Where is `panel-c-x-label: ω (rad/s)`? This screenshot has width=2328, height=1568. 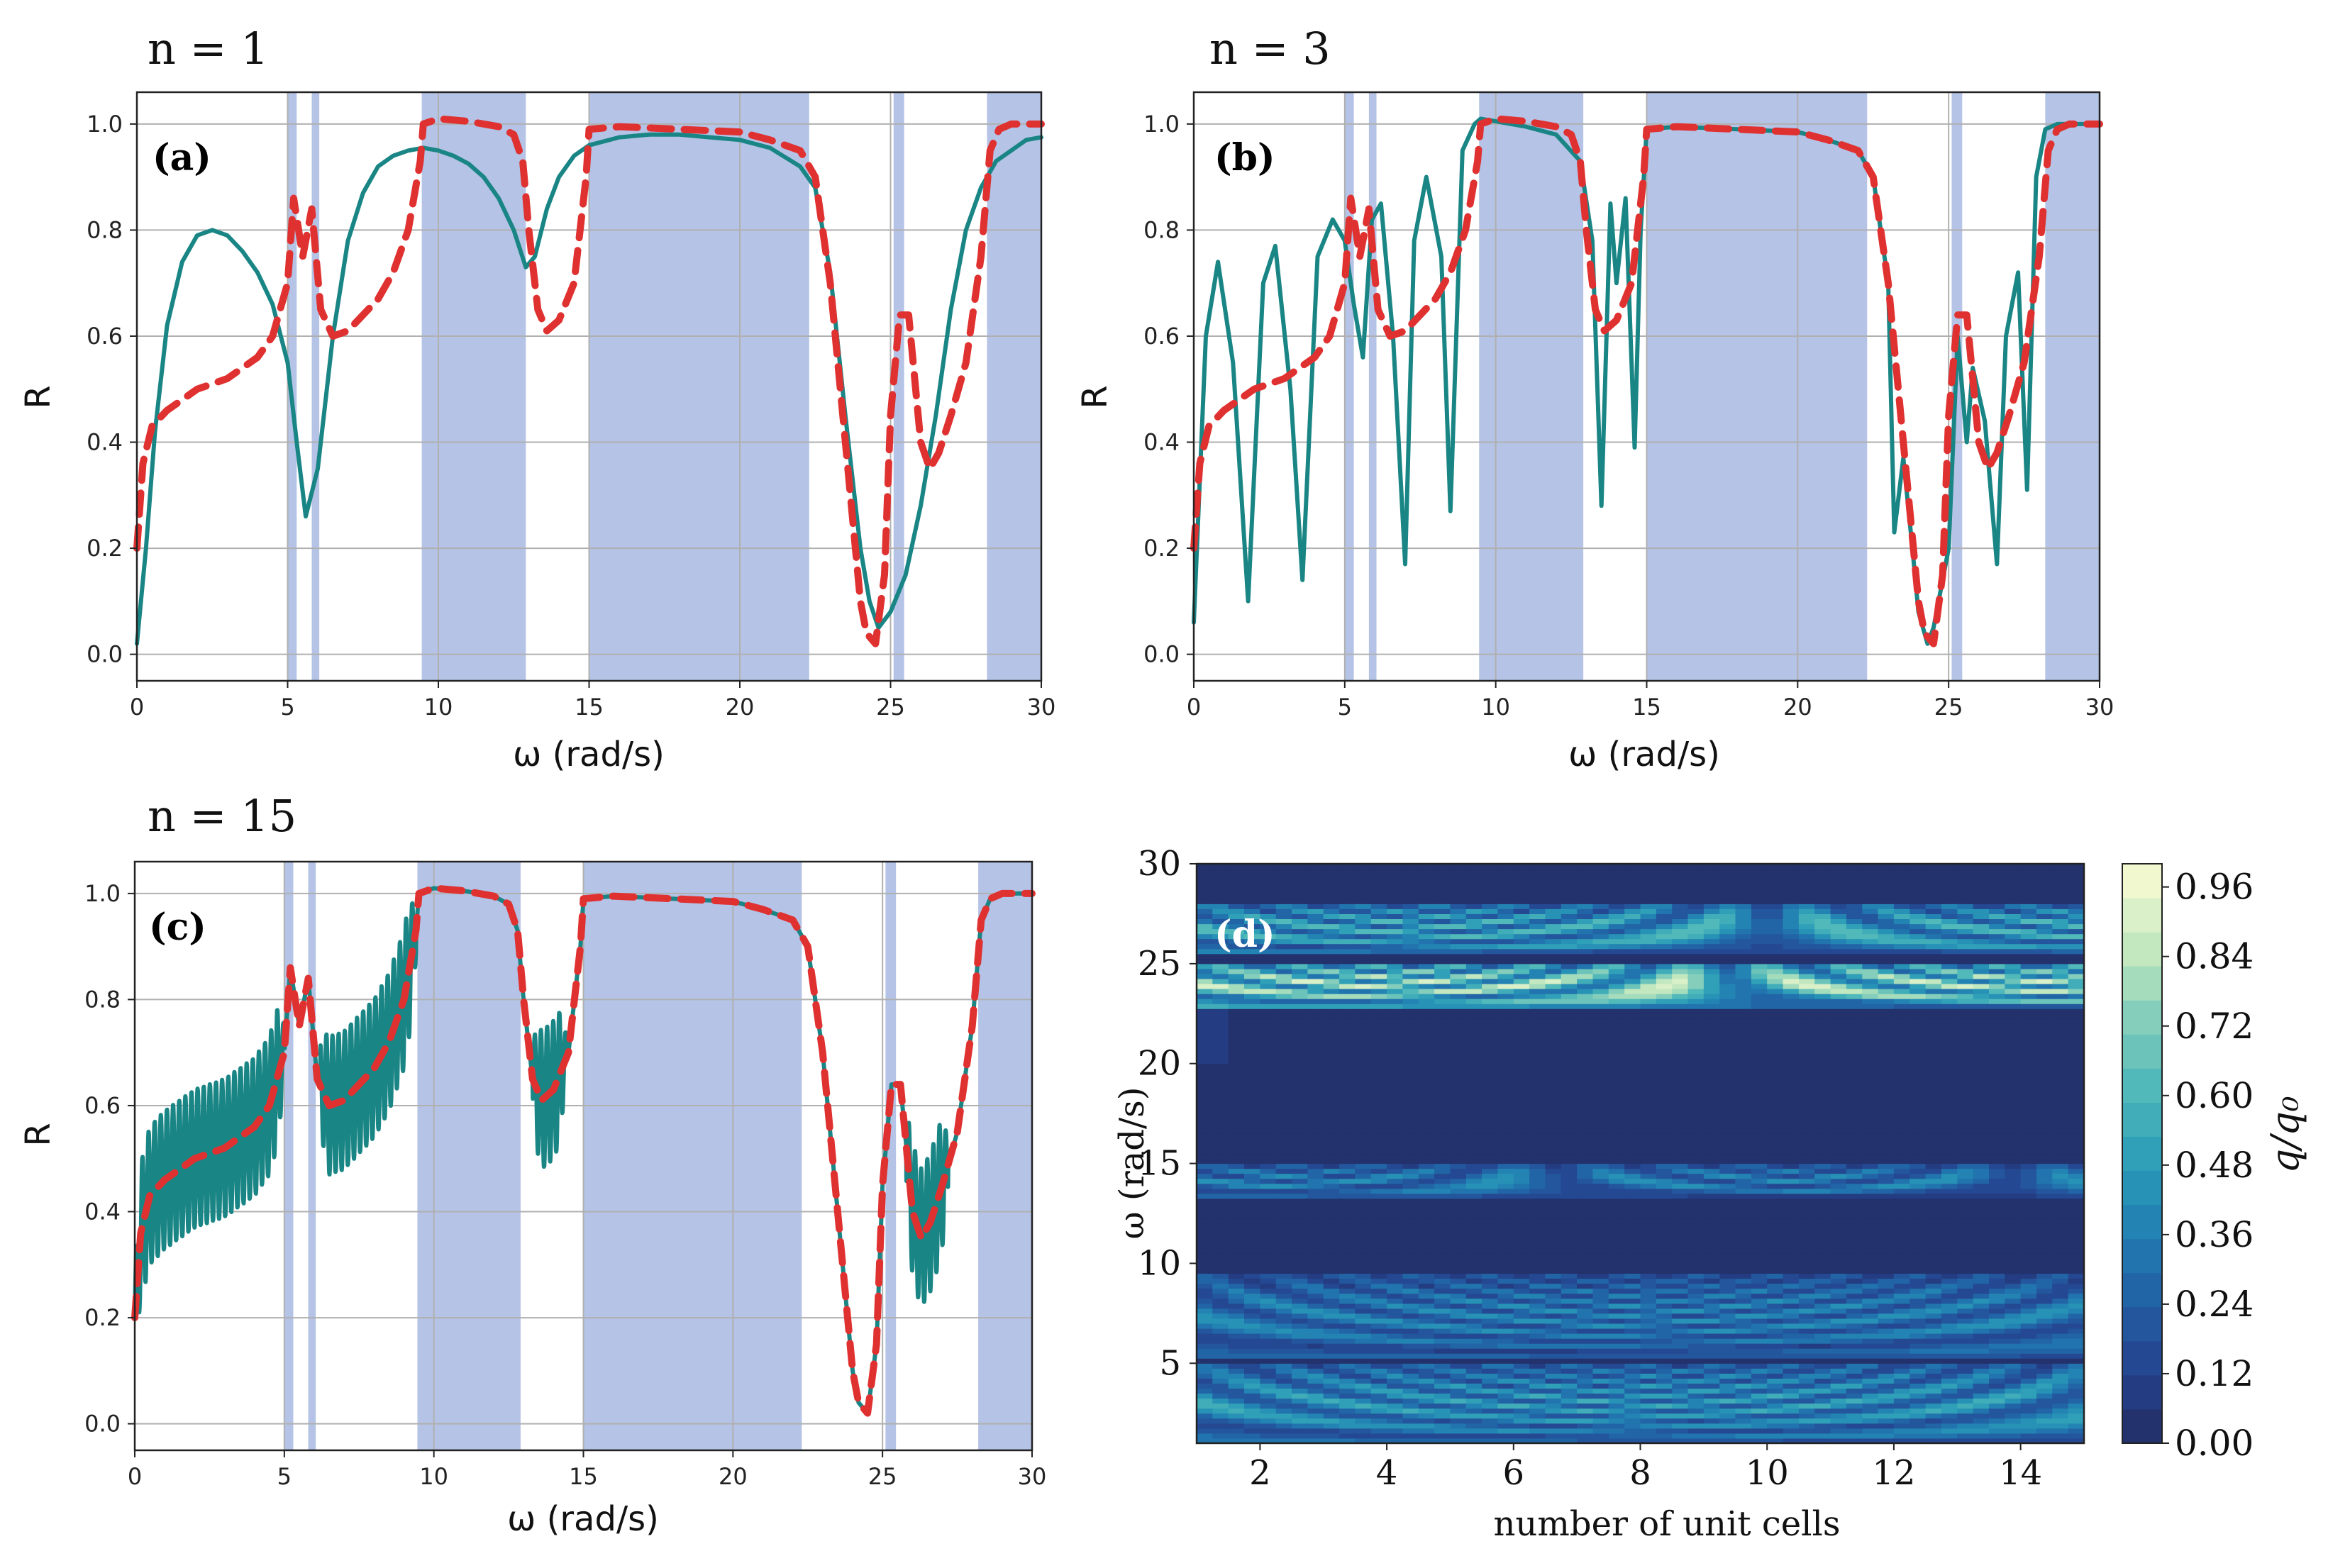 panel-c-x-label: ω (rad/s) is located at coordinates (583, 1519).